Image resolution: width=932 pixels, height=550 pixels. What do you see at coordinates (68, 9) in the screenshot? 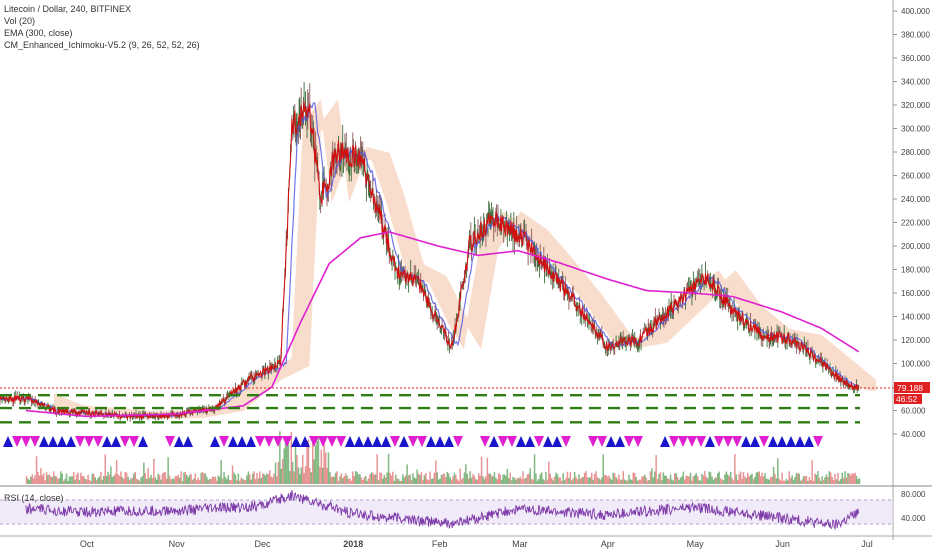
I see `legend-title: Litecoin / Dollar, 240, BITFINEX` at bounding box center [68, 9].